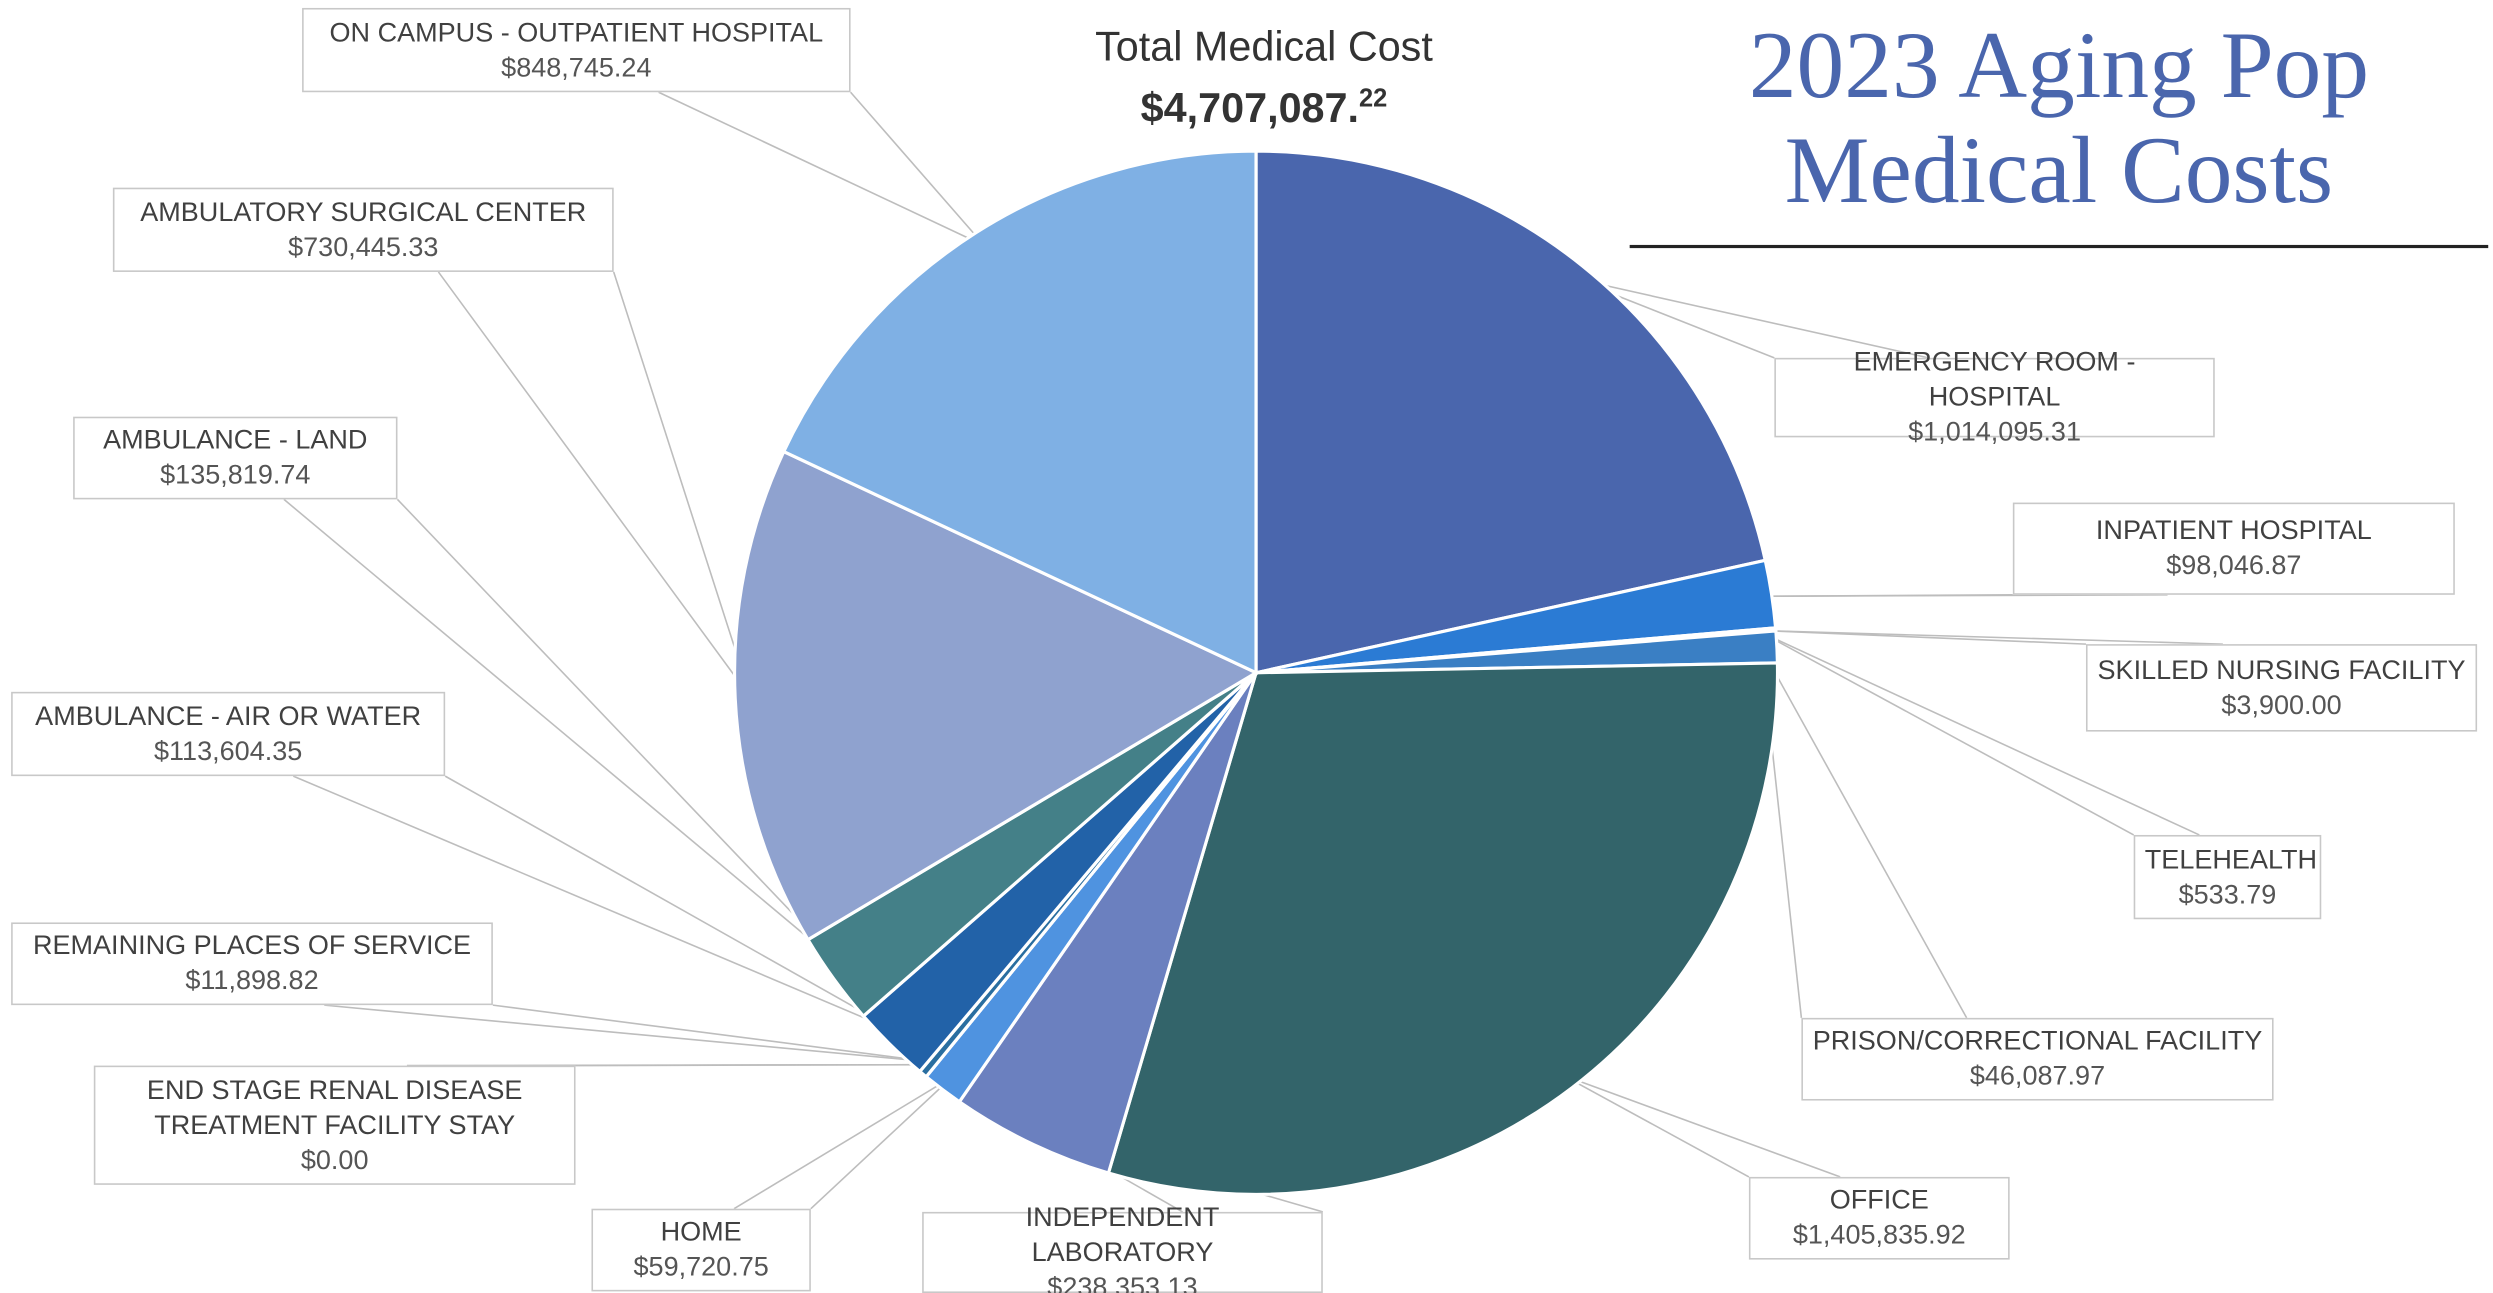 Image resolution: width=2493 pixels, height=1293 pixels. I want to click on category-label: EMERGENCY ROOM - HOSPITAL, so click(1994, 379).